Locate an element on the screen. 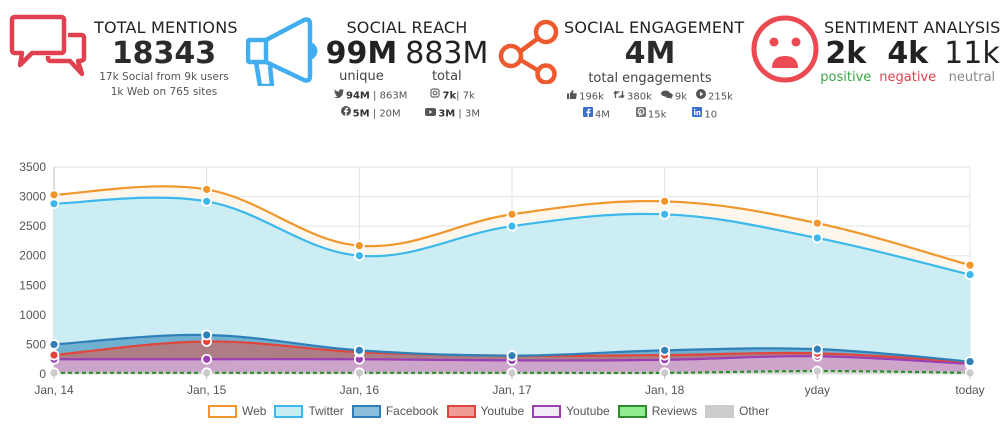  reach-youtube-total: 3M is located at coordinates (472, 113).